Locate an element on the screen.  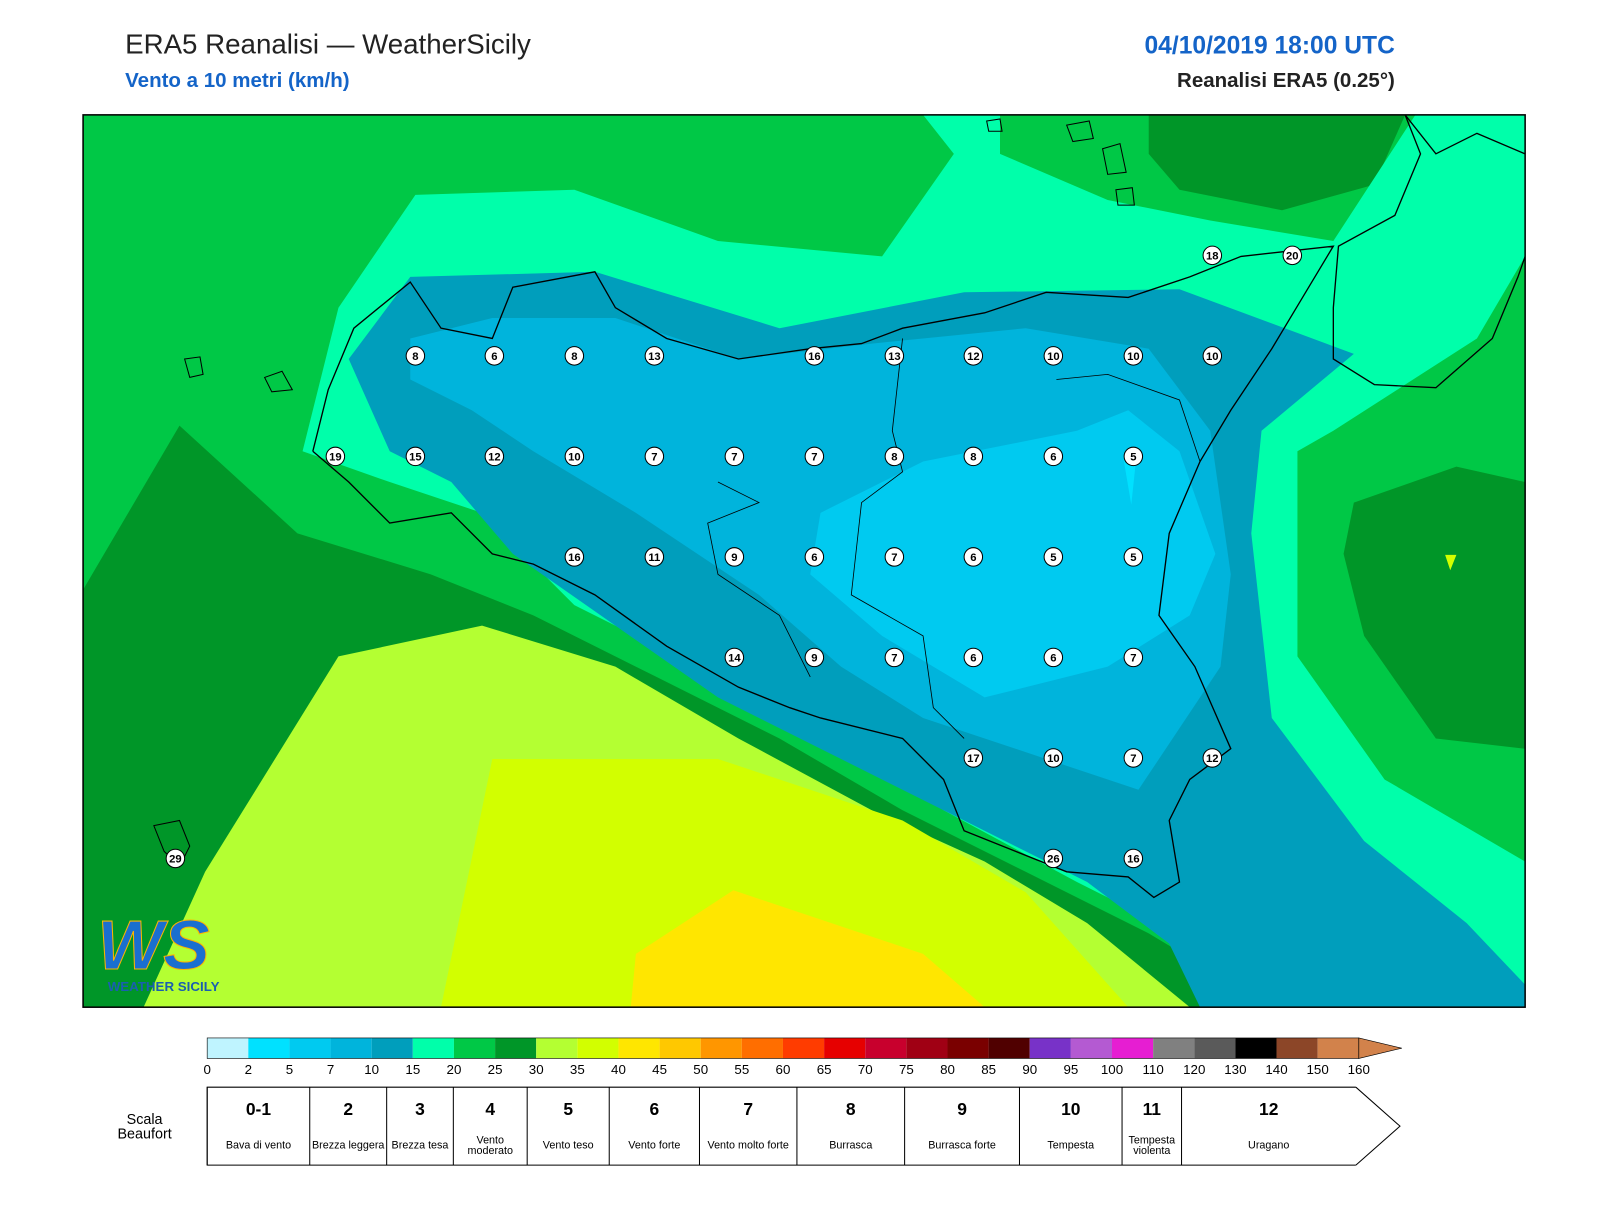
colorbar-tick-label: 80 is located at coordinates (947, 1069).